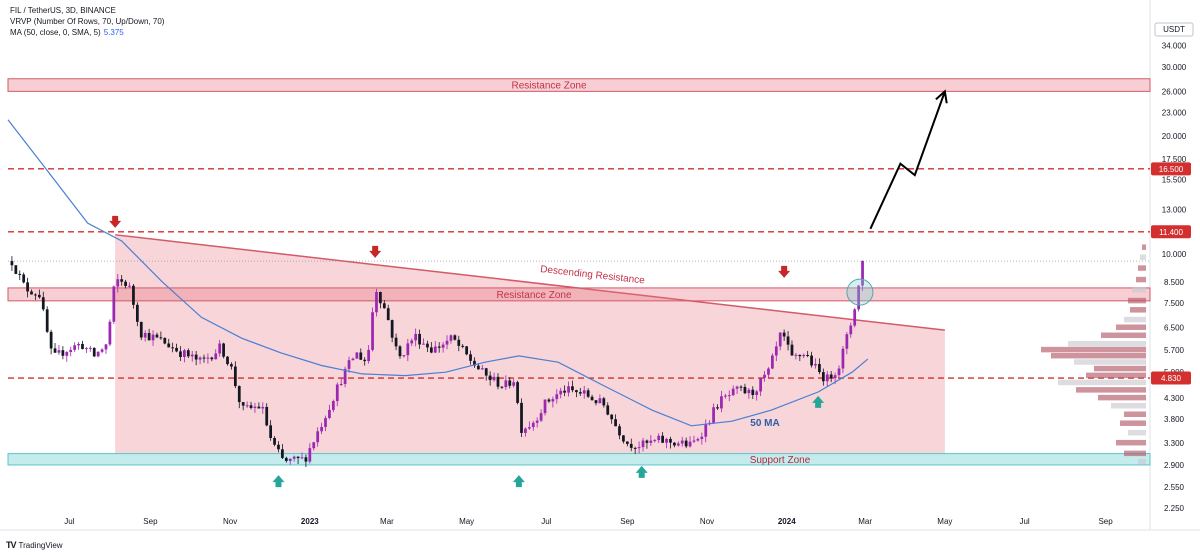 The width and height of the screenshot is (1200, 555). What do you see at coordinates (113, 32) in the screenshot?
I see `ma-legend-value: 5.375` at bounding box center [113, 32].